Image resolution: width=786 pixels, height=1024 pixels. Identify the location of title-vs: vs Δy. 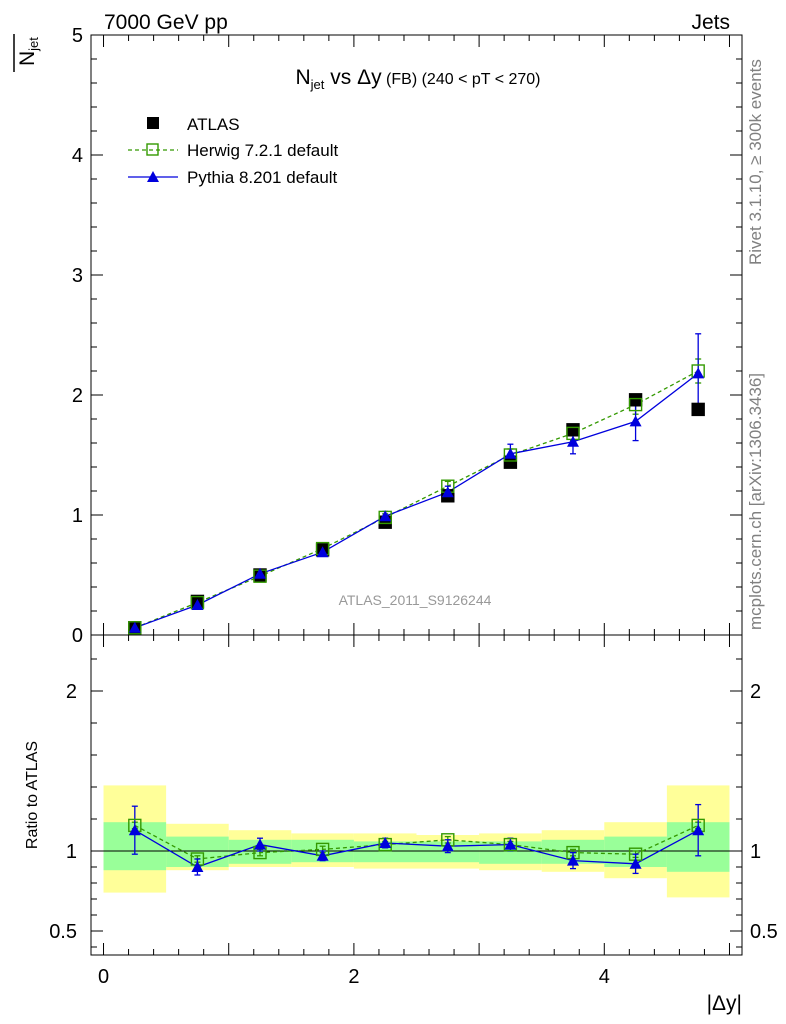
(353, 77).